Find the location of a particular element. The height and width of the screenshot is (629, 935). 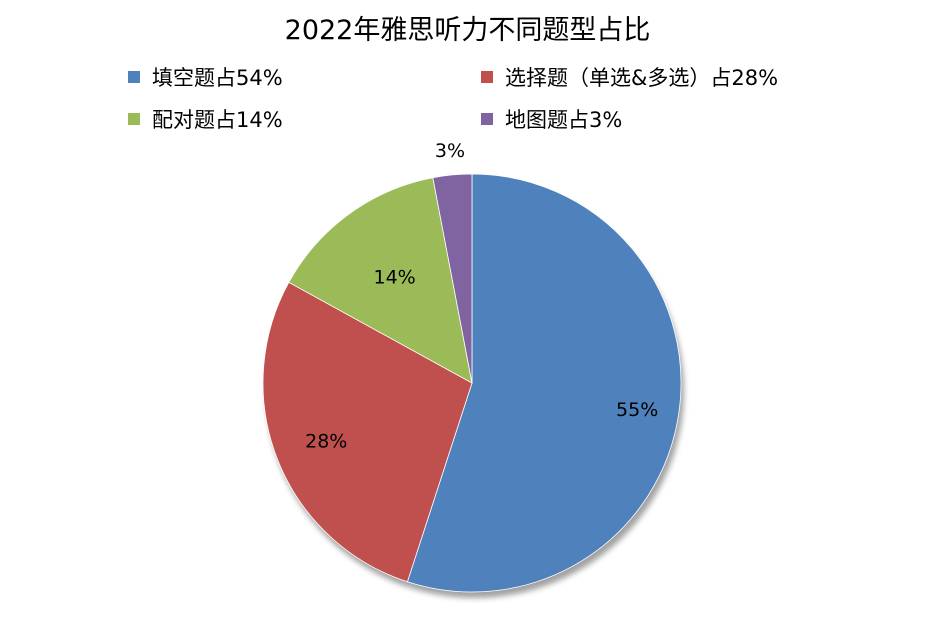

legend-label: 配对题占14% is located at coordinates (217, 120).